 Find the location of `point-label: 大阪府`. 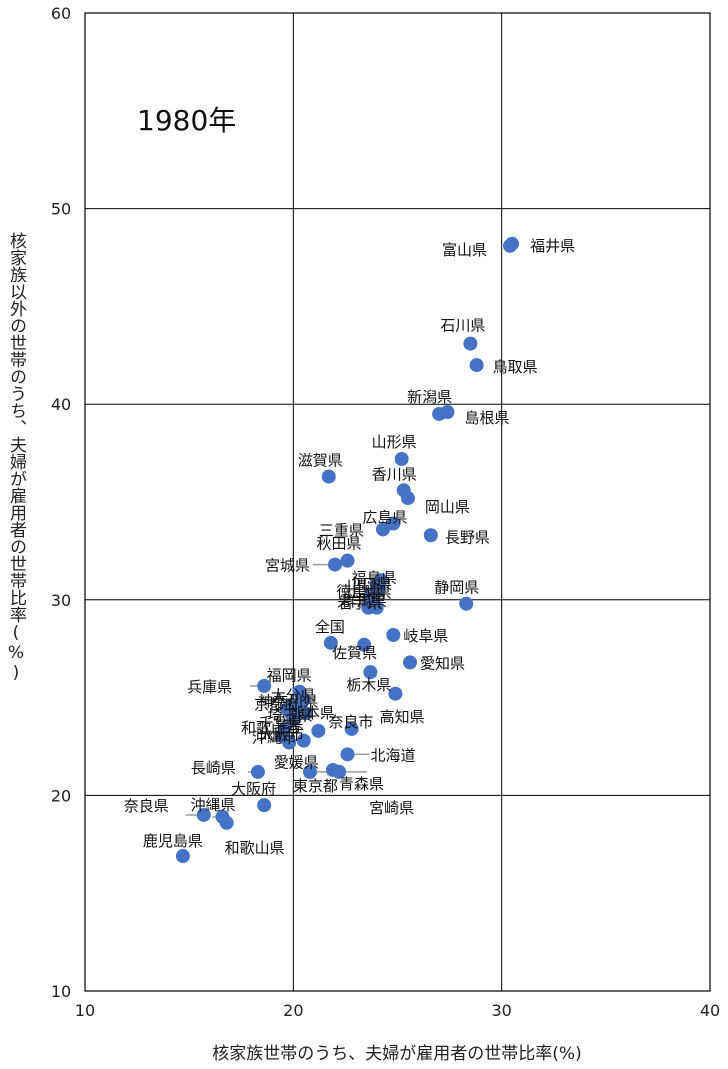

point-label: 大阪府 is located at coordinates (253, 789).